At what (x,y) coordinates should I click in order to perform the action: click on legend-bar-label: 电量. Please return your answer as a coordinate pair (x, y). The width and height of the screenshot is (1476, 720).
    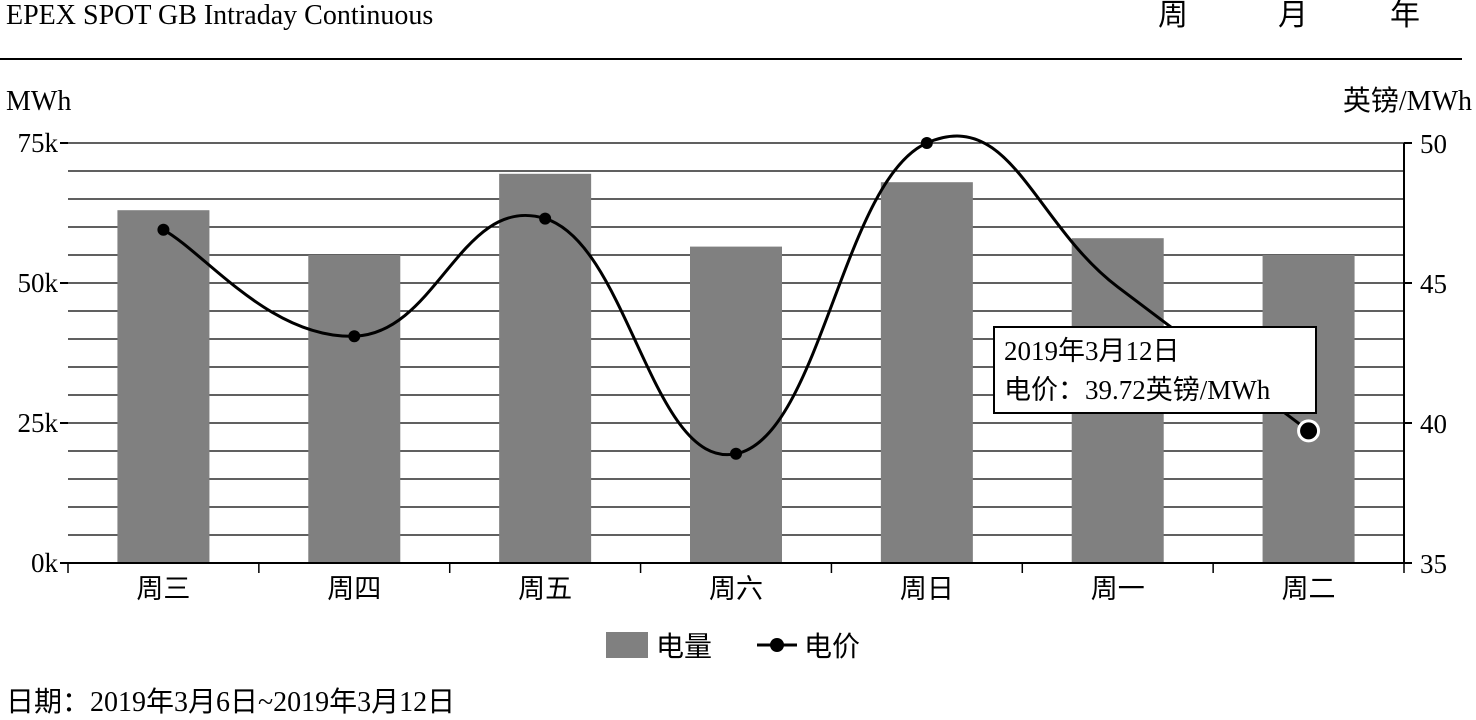
    Looking at the image, I should click on (684, 646).